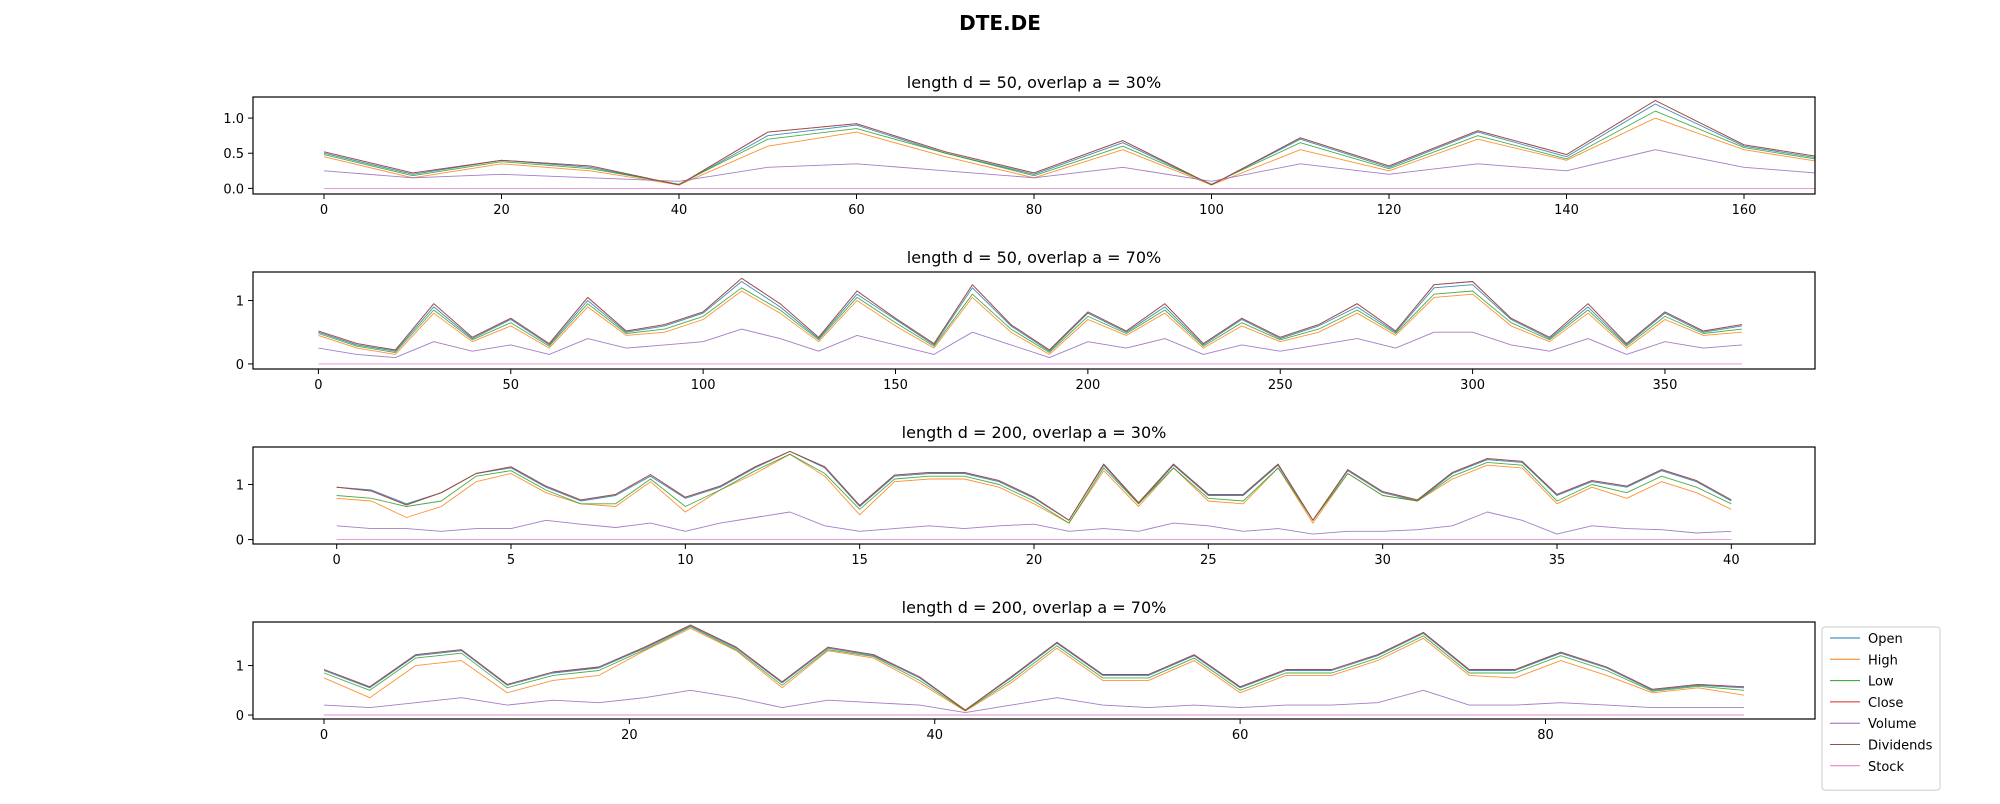 This screenshot has width=2000, height=804. What do you see at coordinates (1885, 639) in the screenshot?
I see `legend-label-open: Open` at bounding box center [1885, 639].